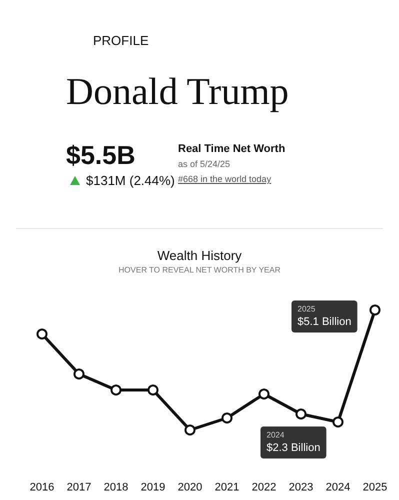  I want to click on category-label: 2025, so click(307, 309).